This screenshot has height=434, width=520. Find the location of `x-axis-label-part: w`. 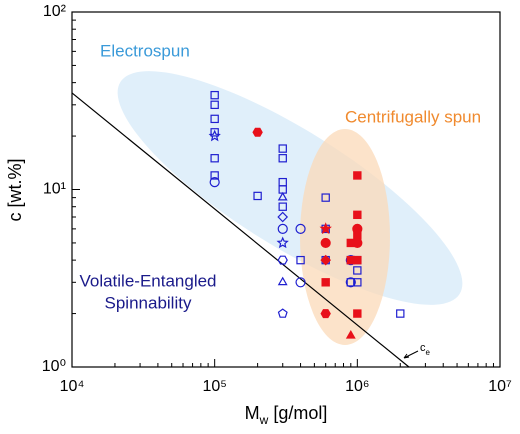

x-axis-label-part: w is located at coordinates (264, 420).